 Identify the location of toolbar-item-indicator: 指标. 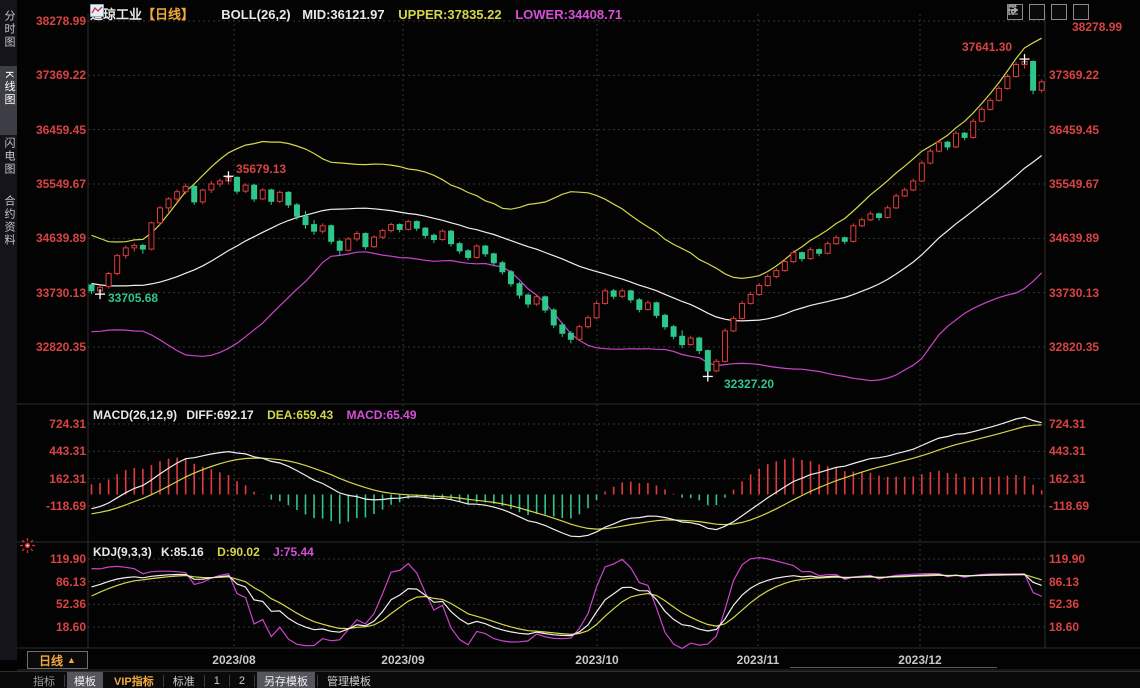
(44, 681).